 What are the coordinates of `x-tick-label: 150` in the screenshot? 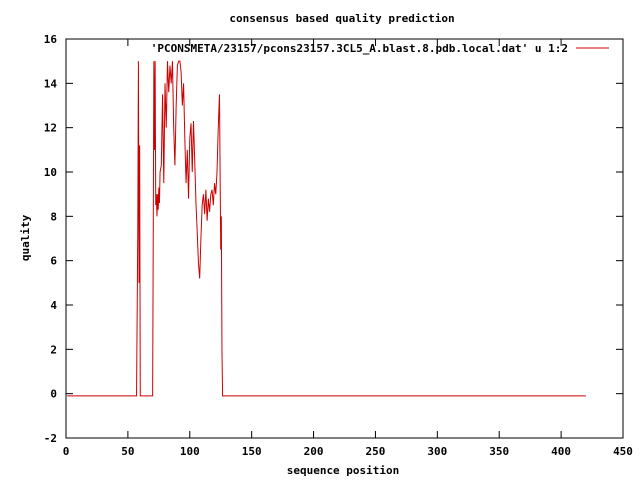 It's located at (252, 451).